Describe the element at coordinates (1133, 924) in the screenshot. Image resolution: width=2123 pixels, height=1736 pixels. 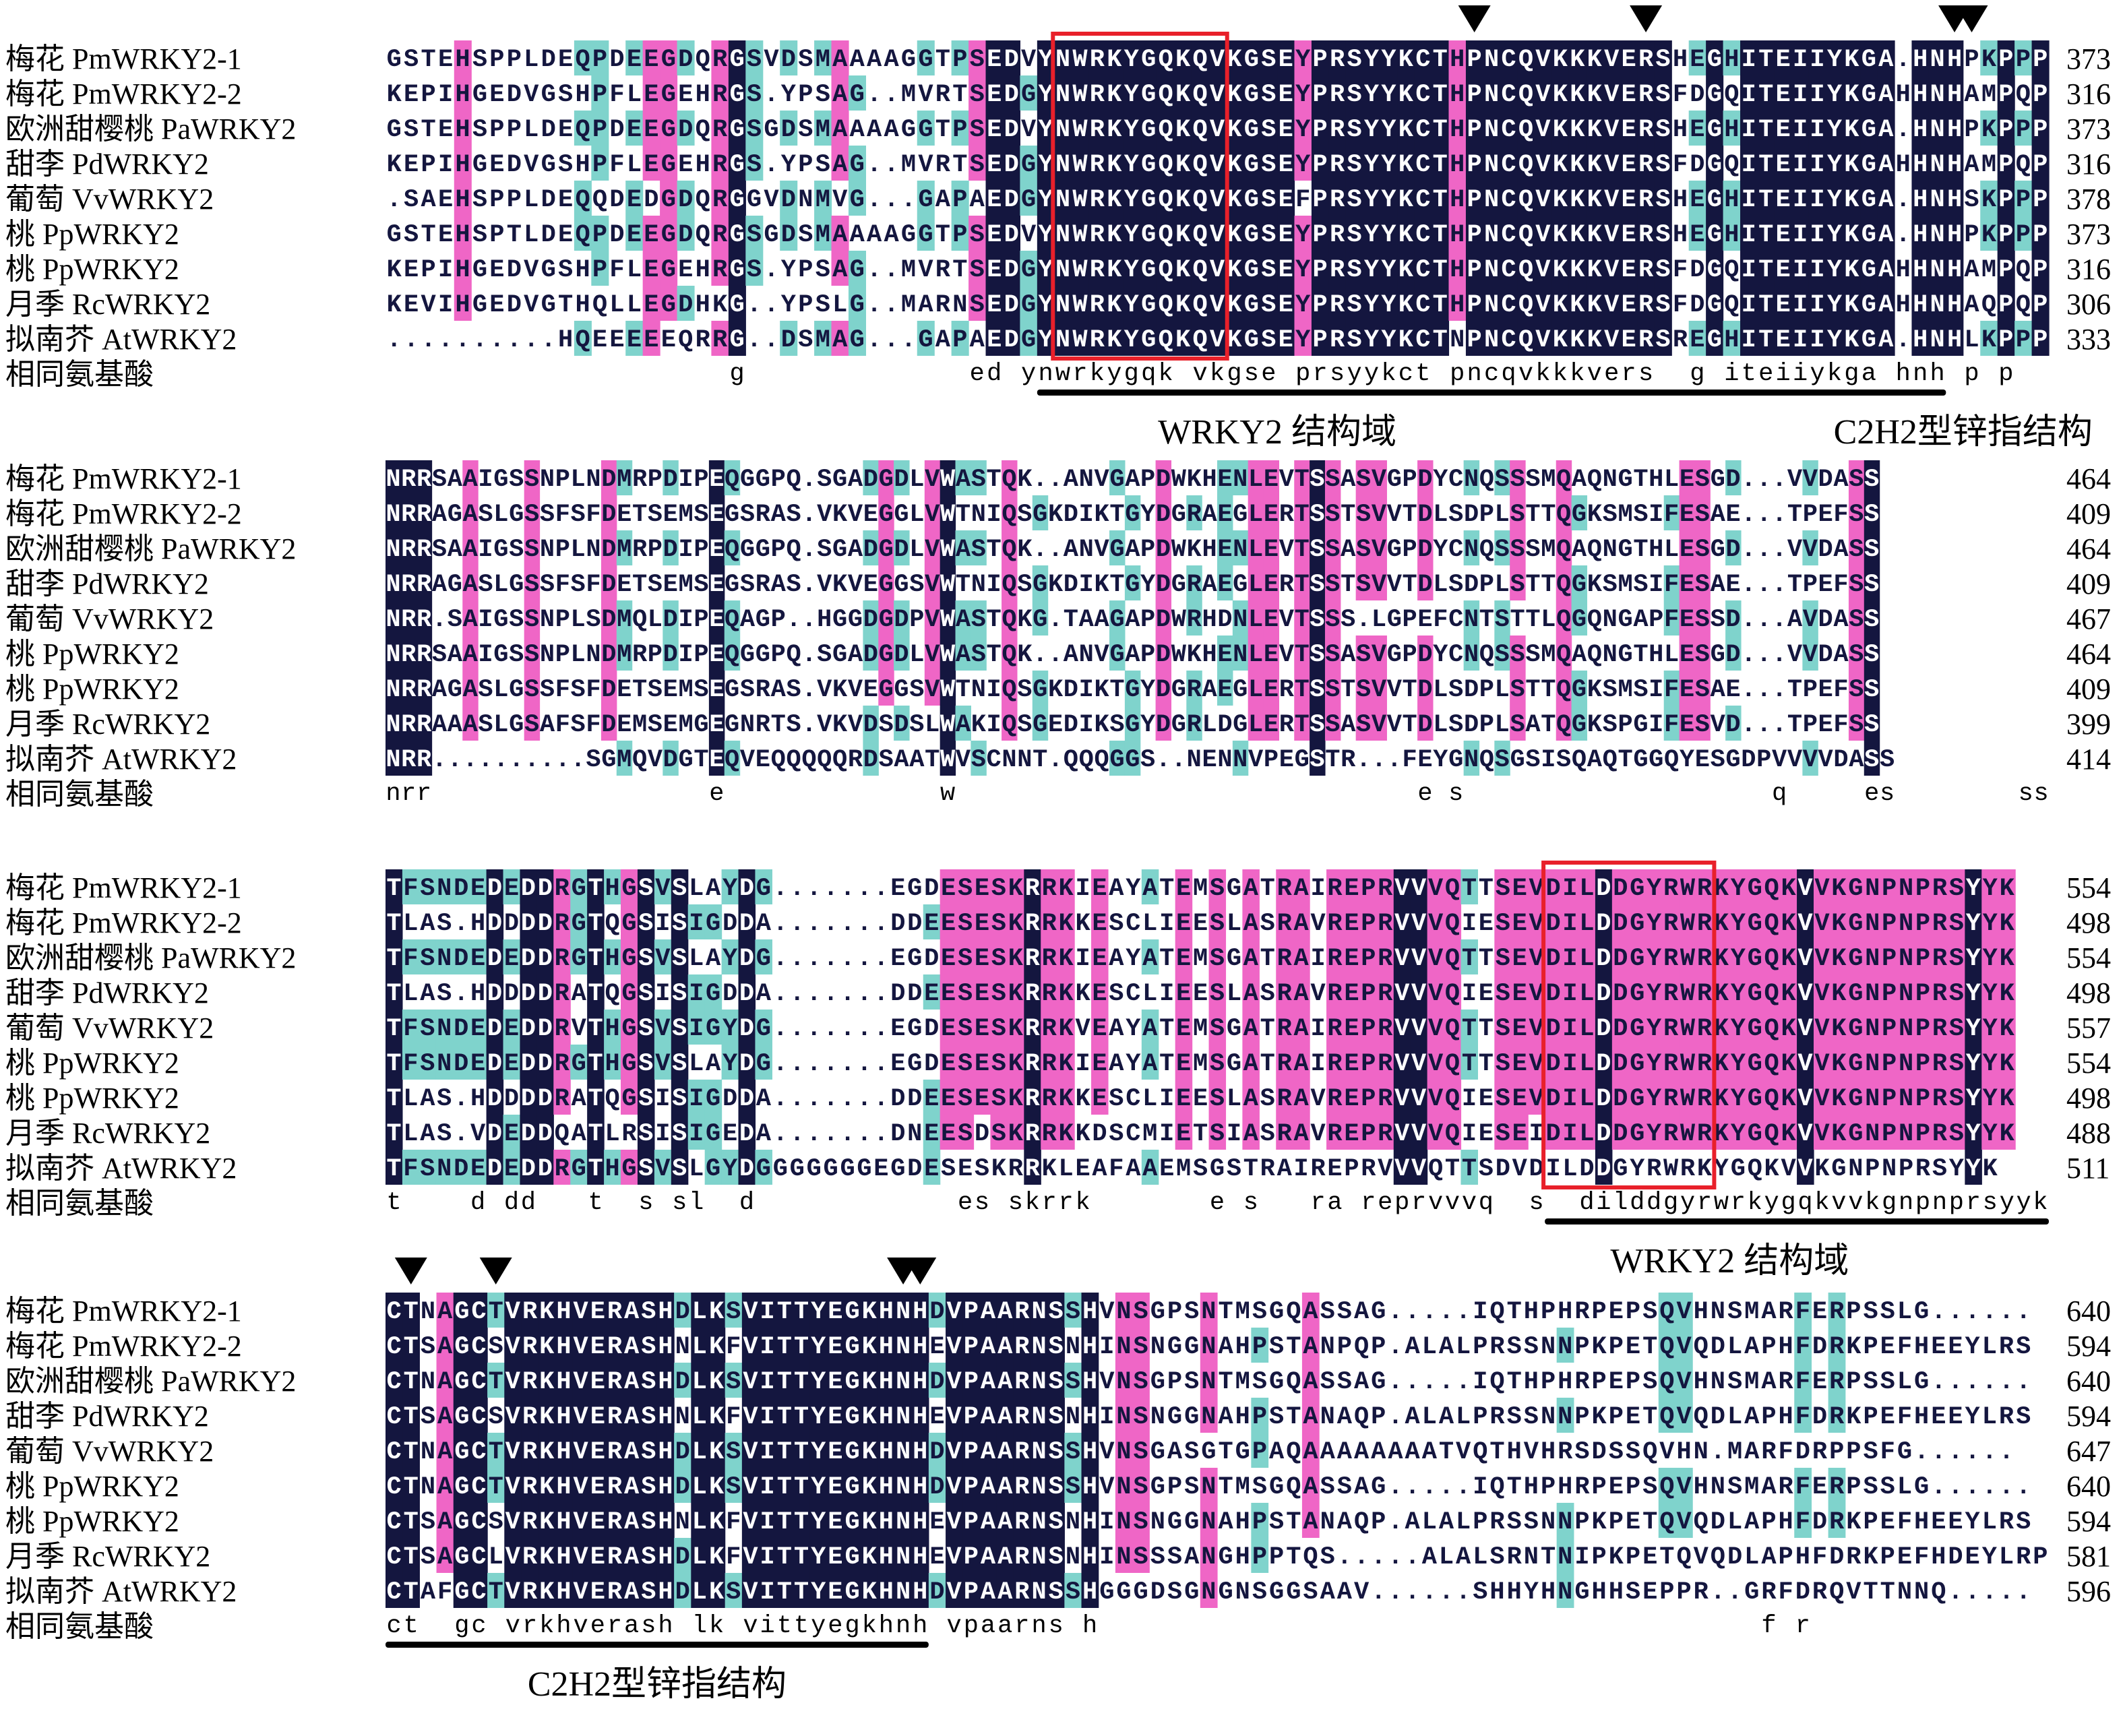
I see `residue: C` at that location.